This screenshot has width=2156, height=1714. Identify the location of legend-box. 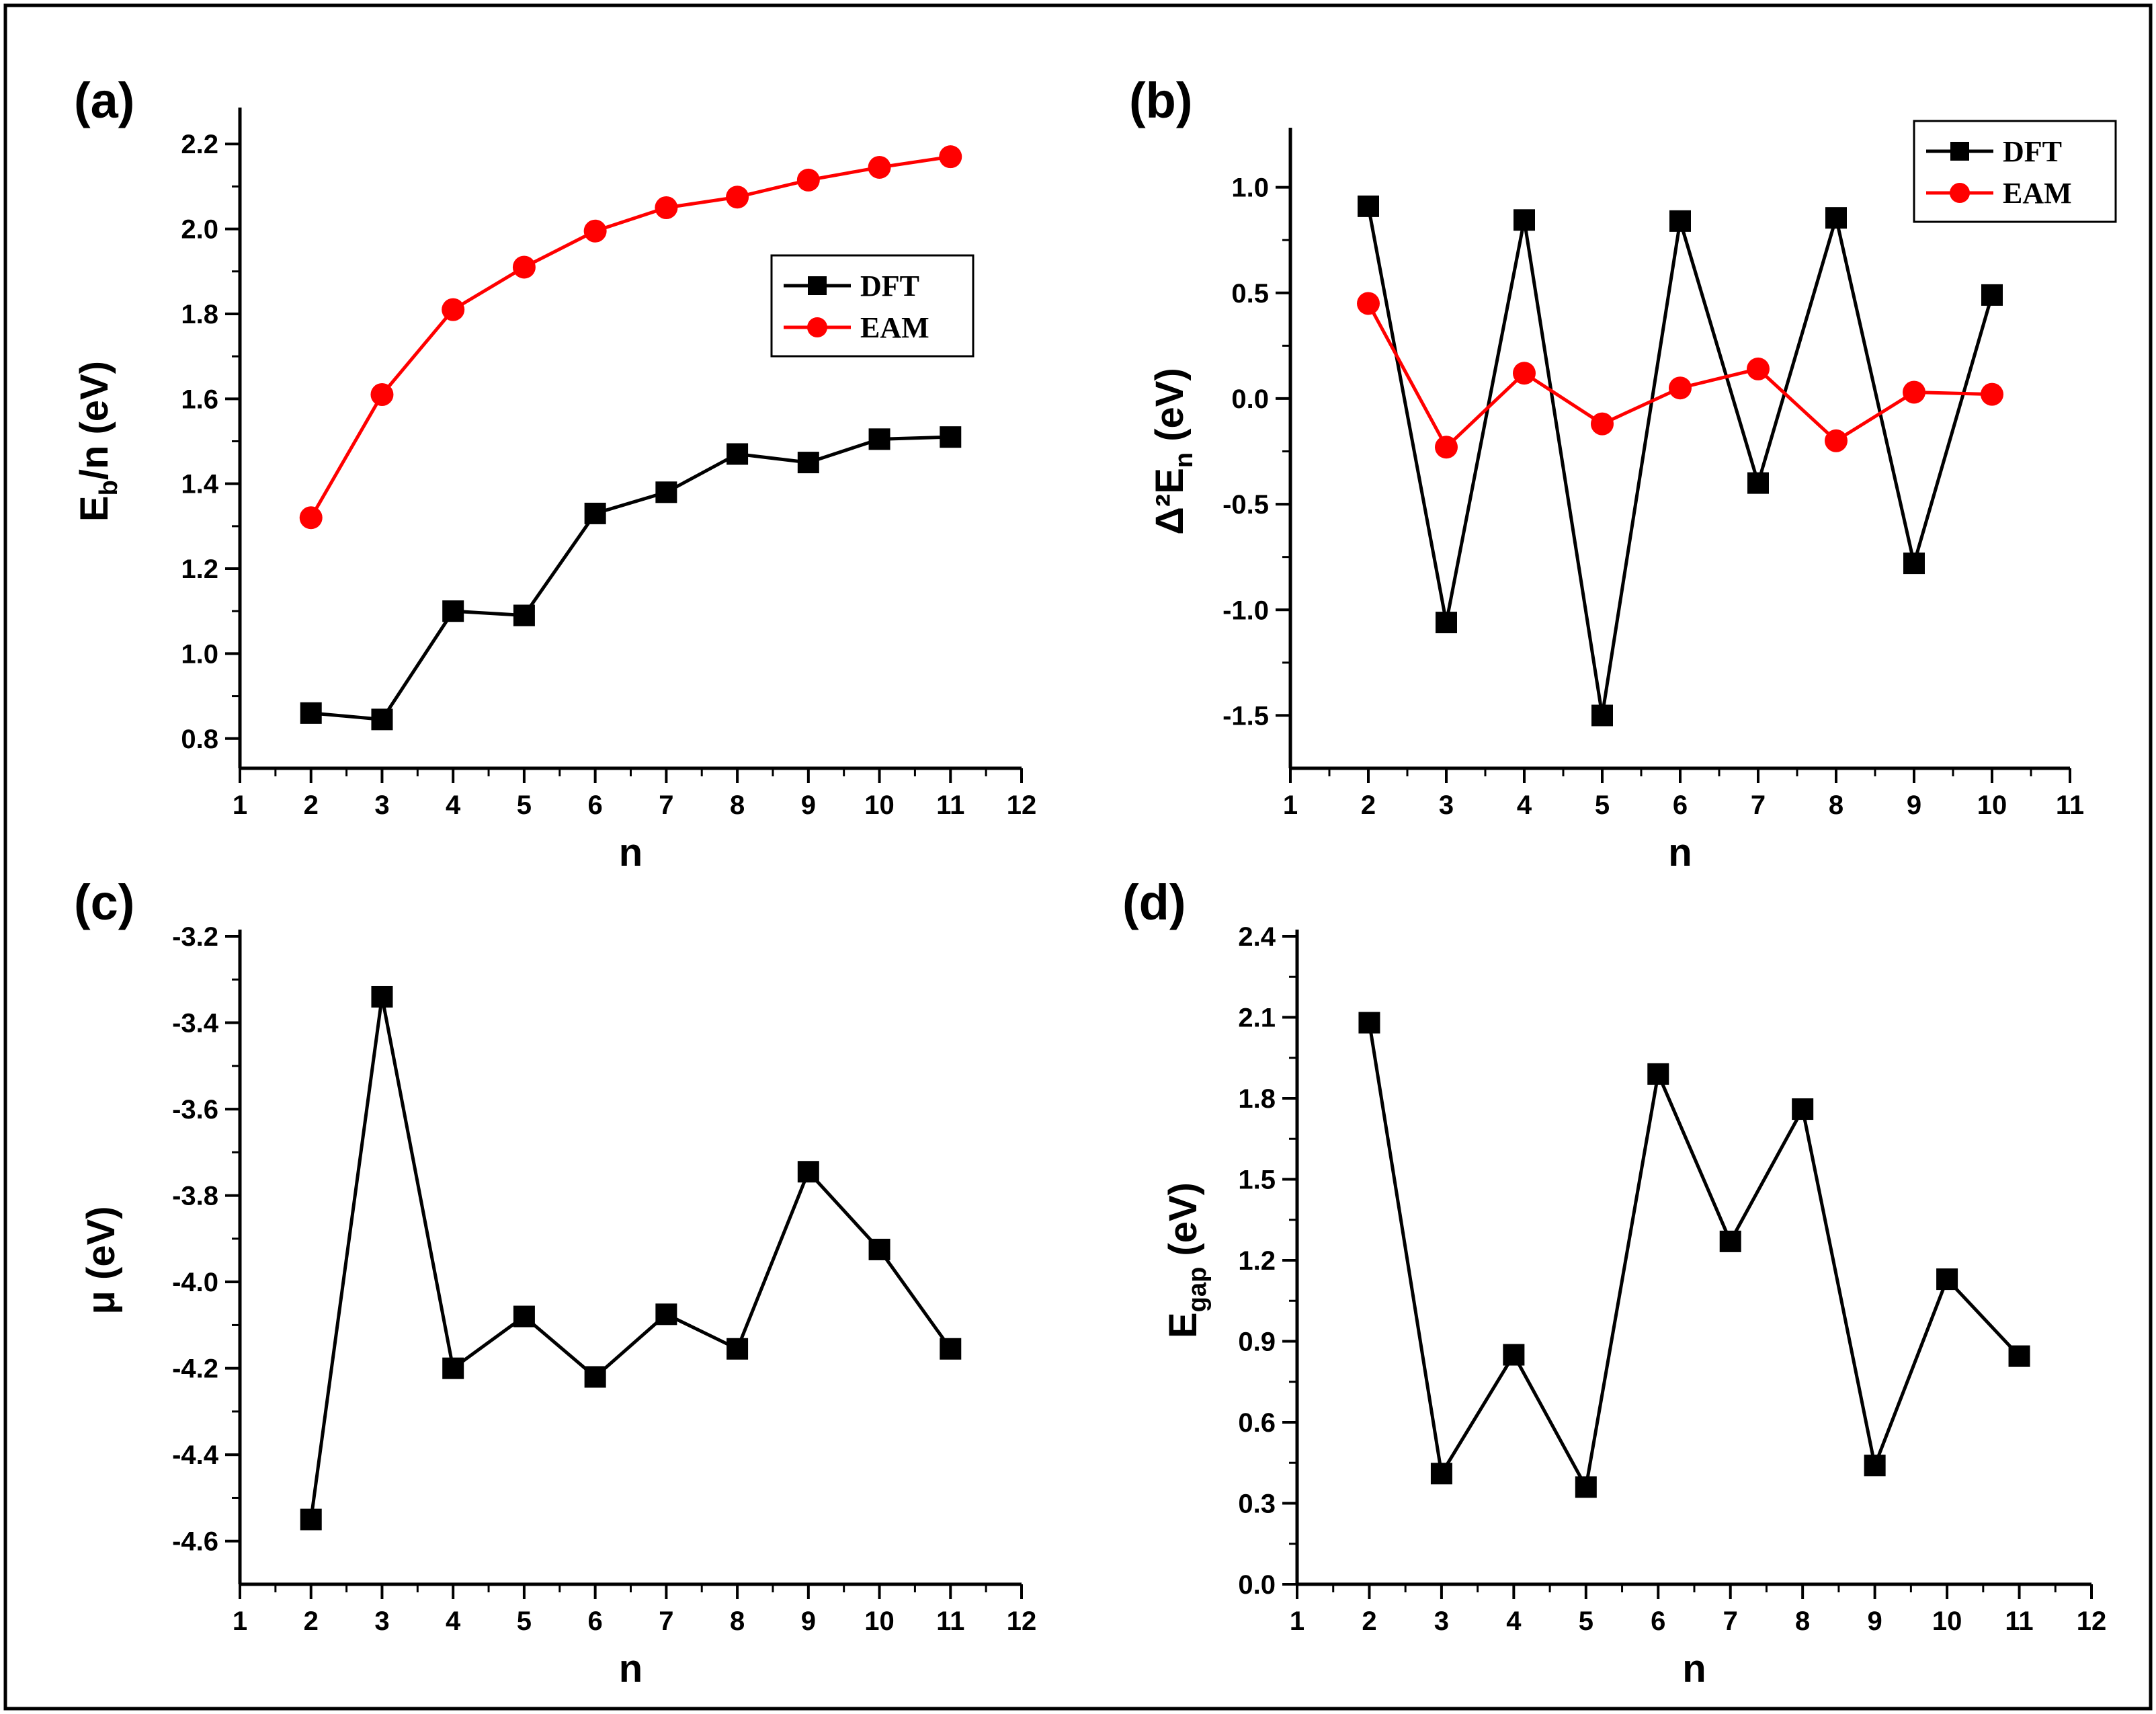
(2015, 171).